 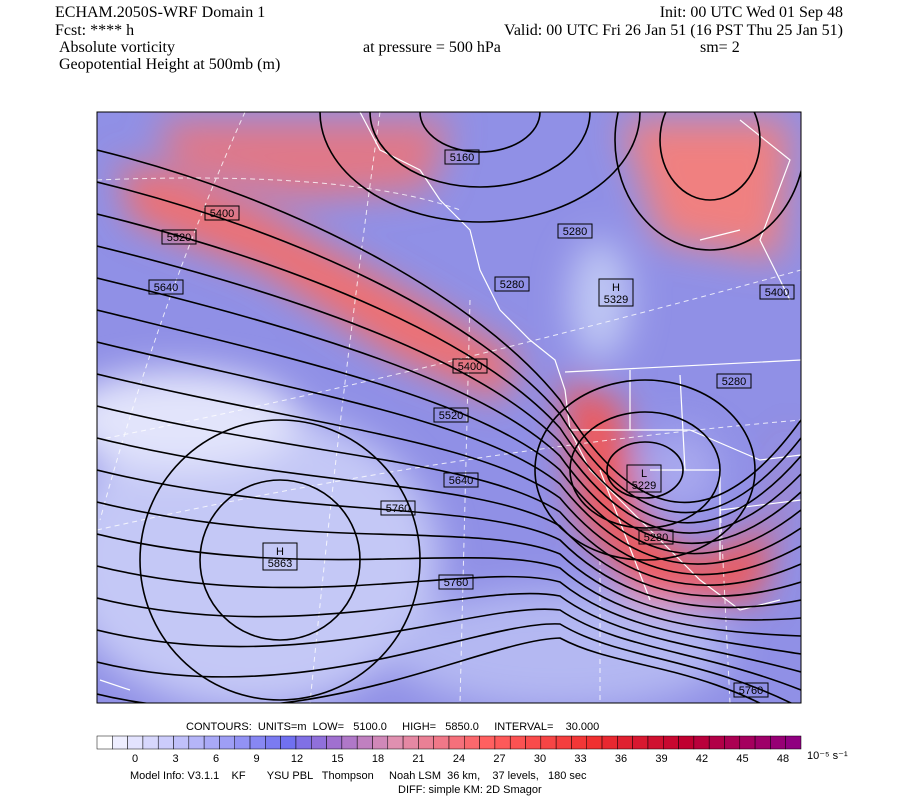 What do you see at coordinates (742, 759) in the screenshot?
I see `colorbar-tick-label: 45` at bounding box center [742, 759].